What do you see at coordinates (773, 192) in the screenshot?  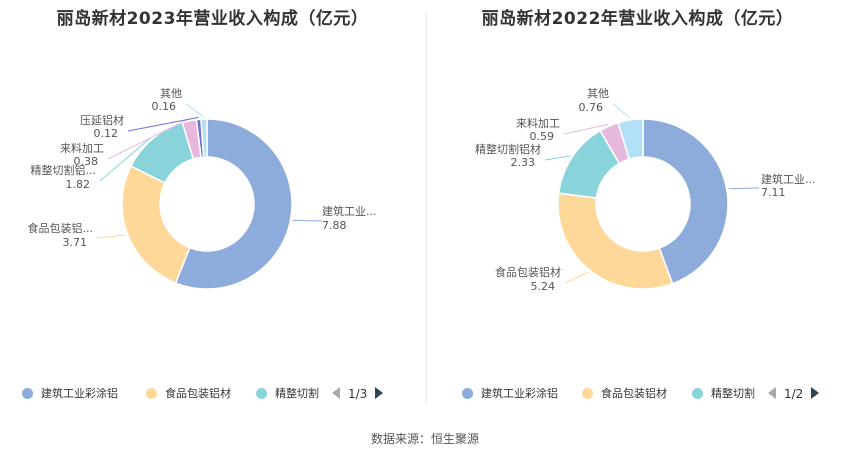 I see `slice-value-label: 7.11` at bounding box center [773, 192].